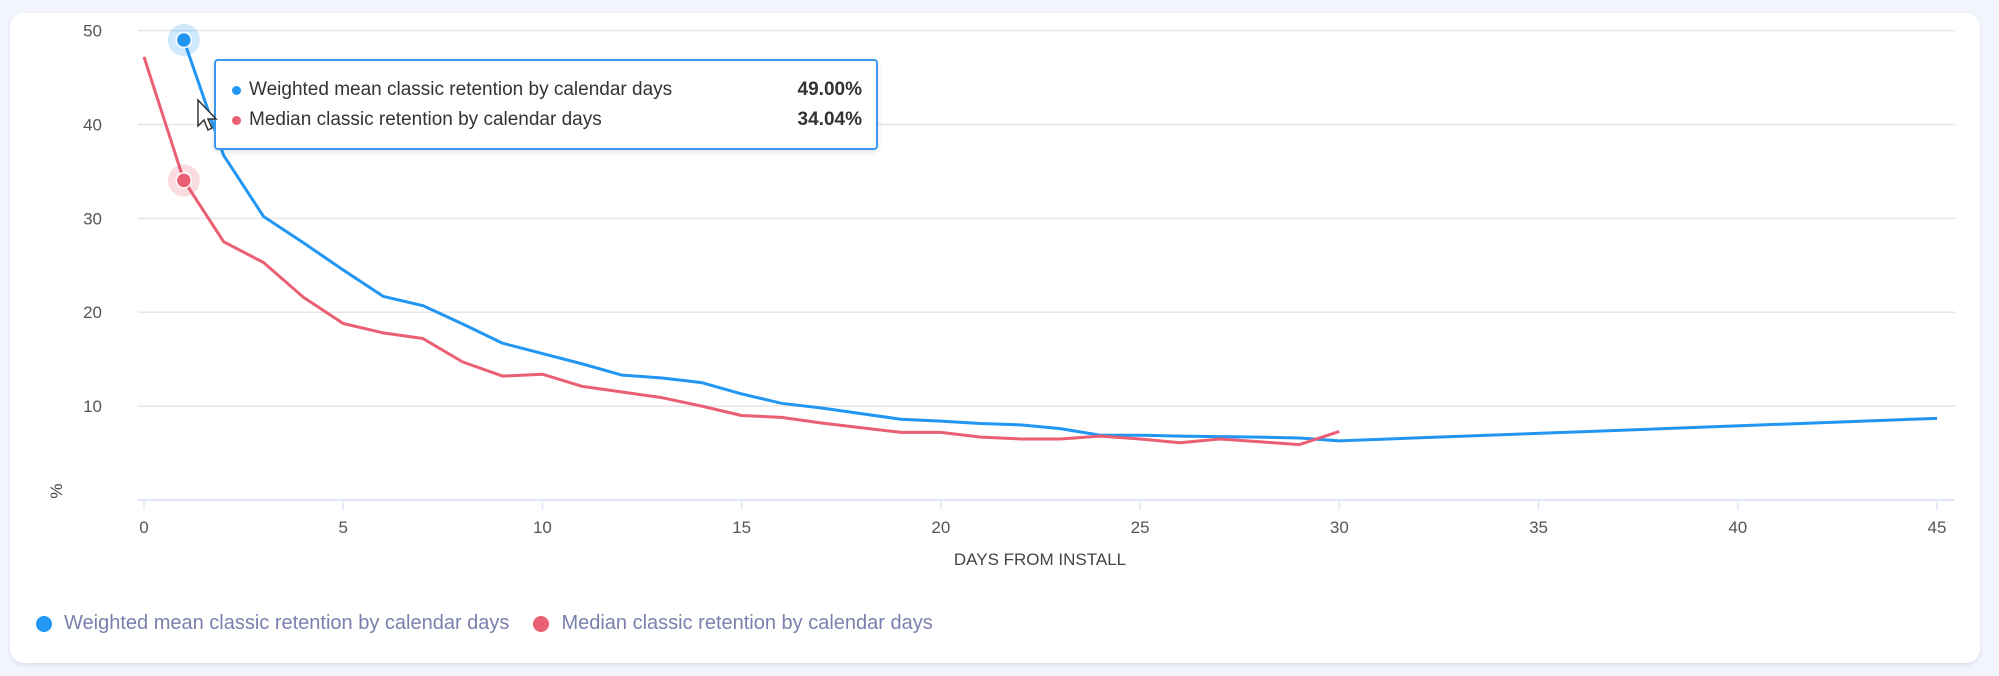  What do you see at coordinates (143, 527) in the screenshot?
I see `x-tick-label: 0` at bounding box center [143, 527].